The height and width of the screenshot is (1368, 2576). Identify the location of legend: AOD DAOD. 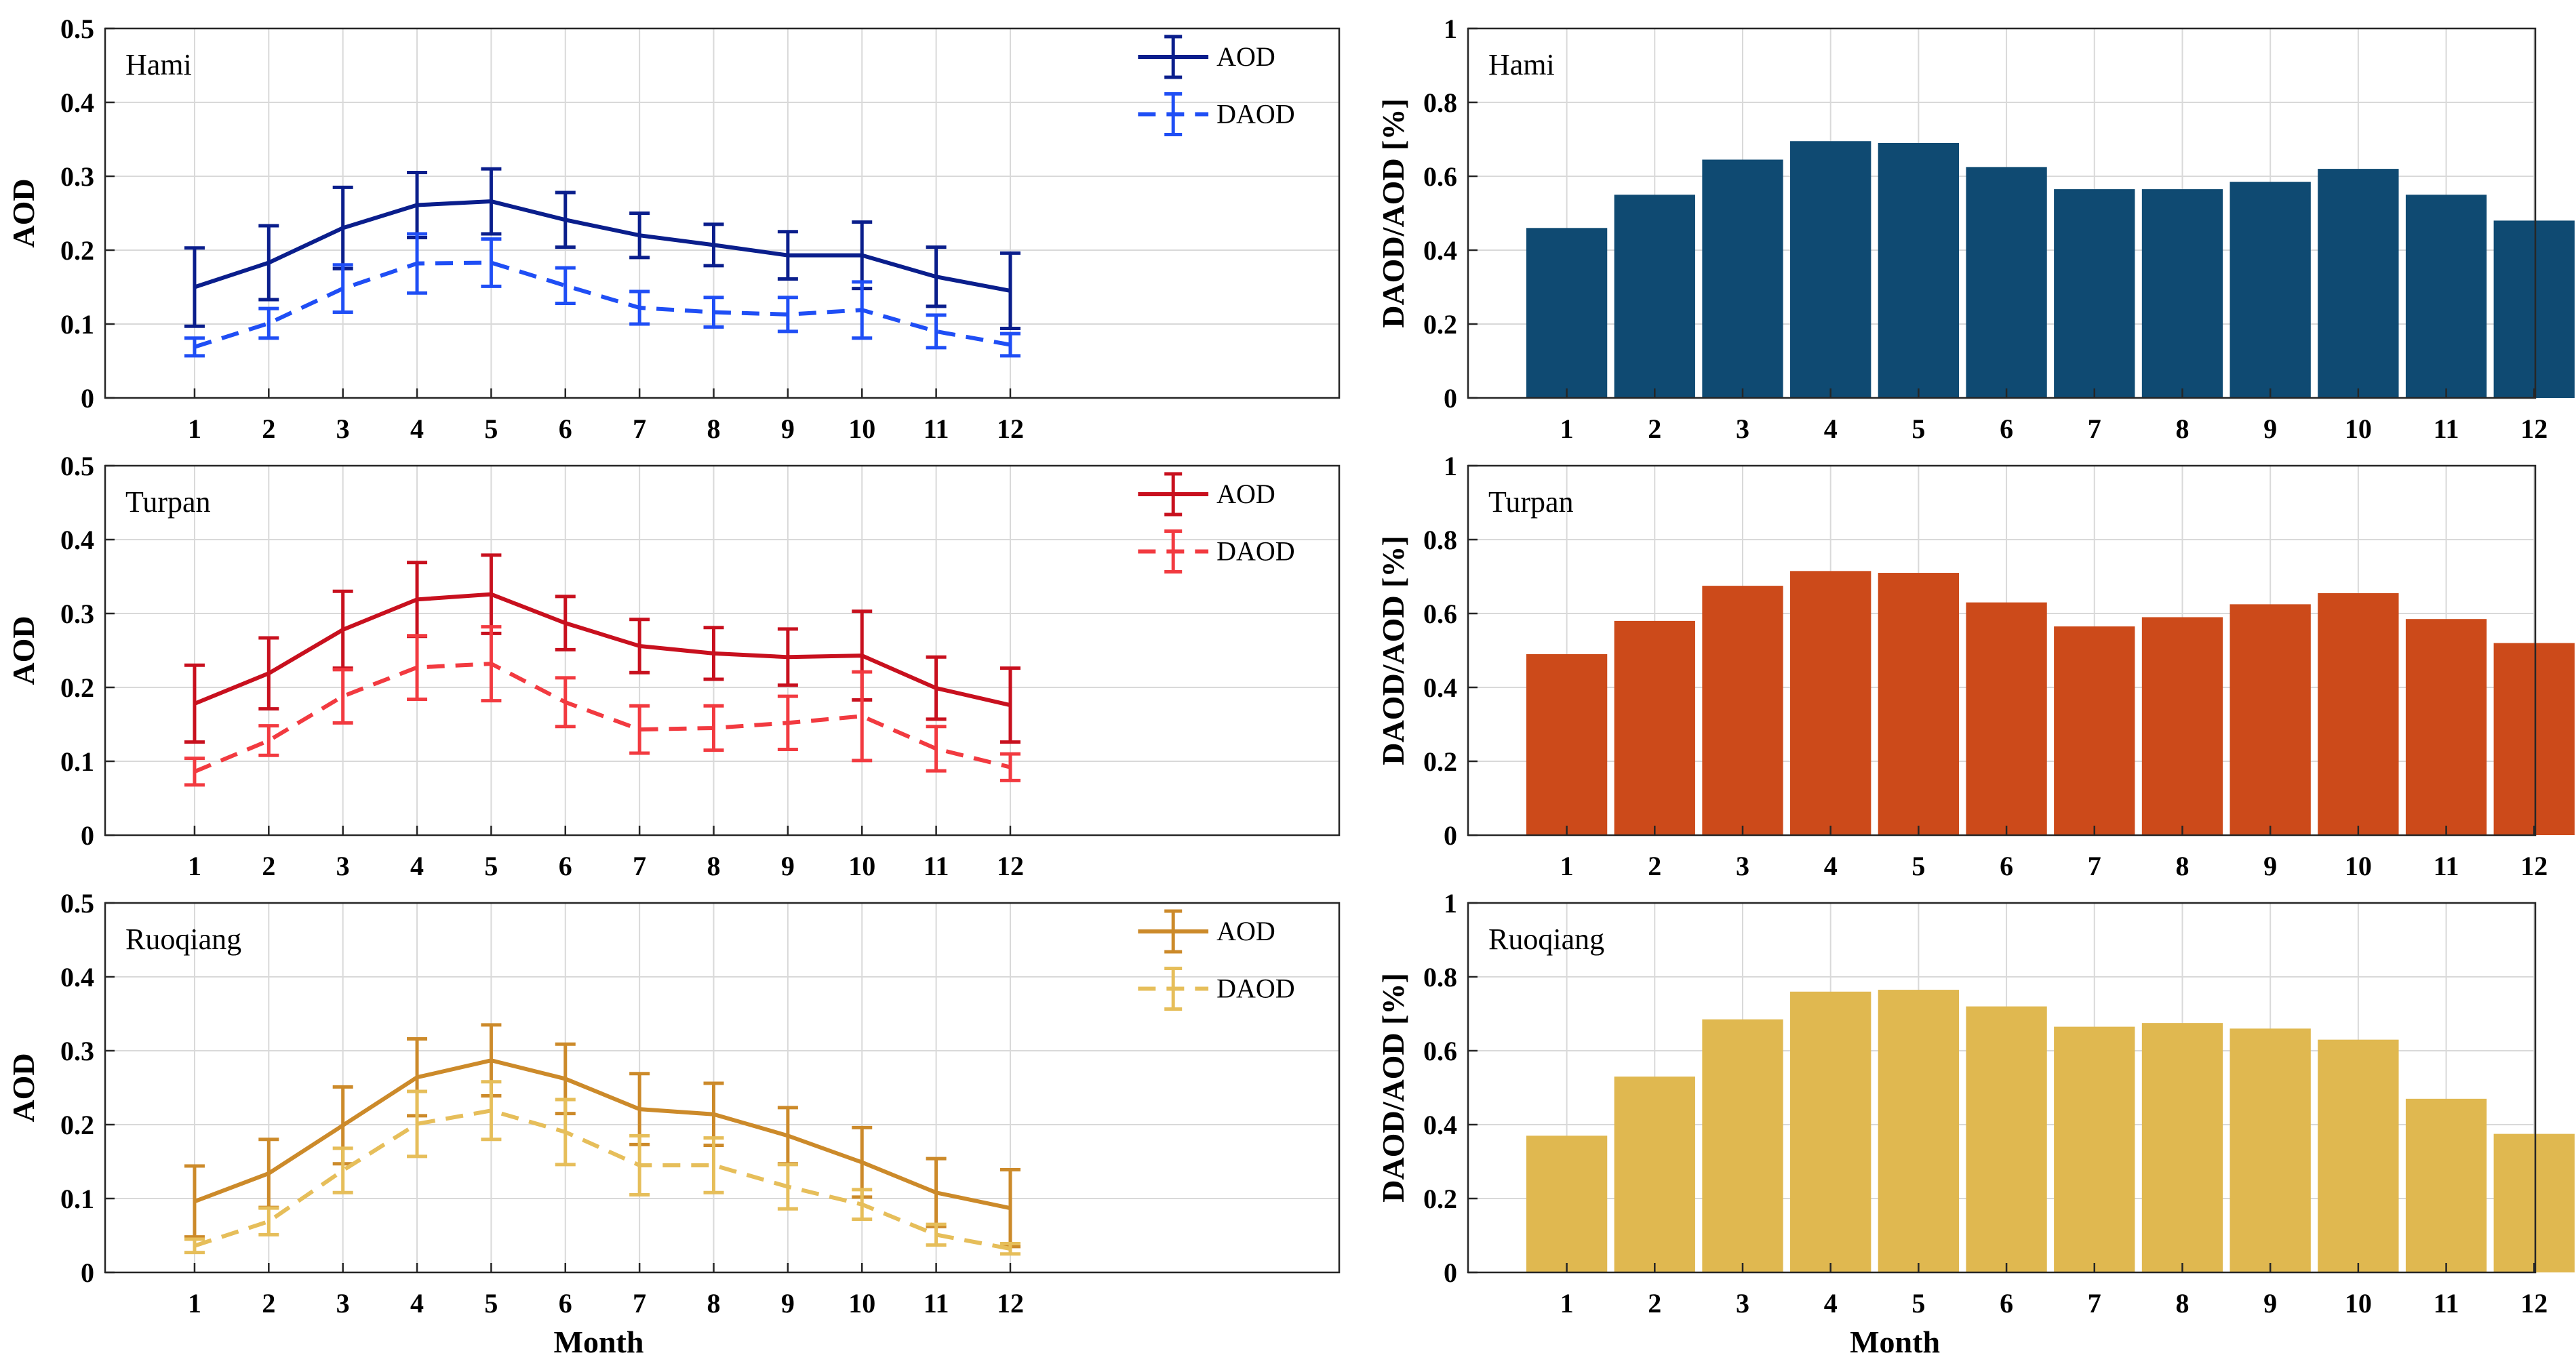
(1216, 960).